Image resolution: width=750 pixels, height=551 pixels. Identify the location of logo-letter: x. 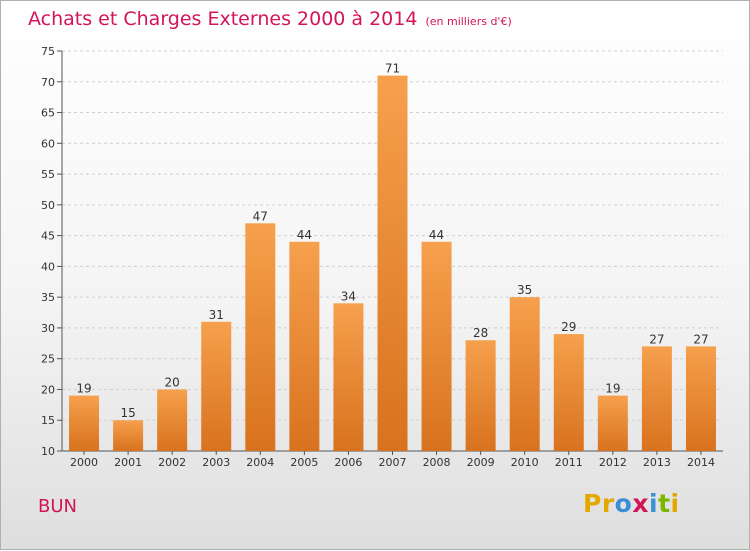
(640, 503).